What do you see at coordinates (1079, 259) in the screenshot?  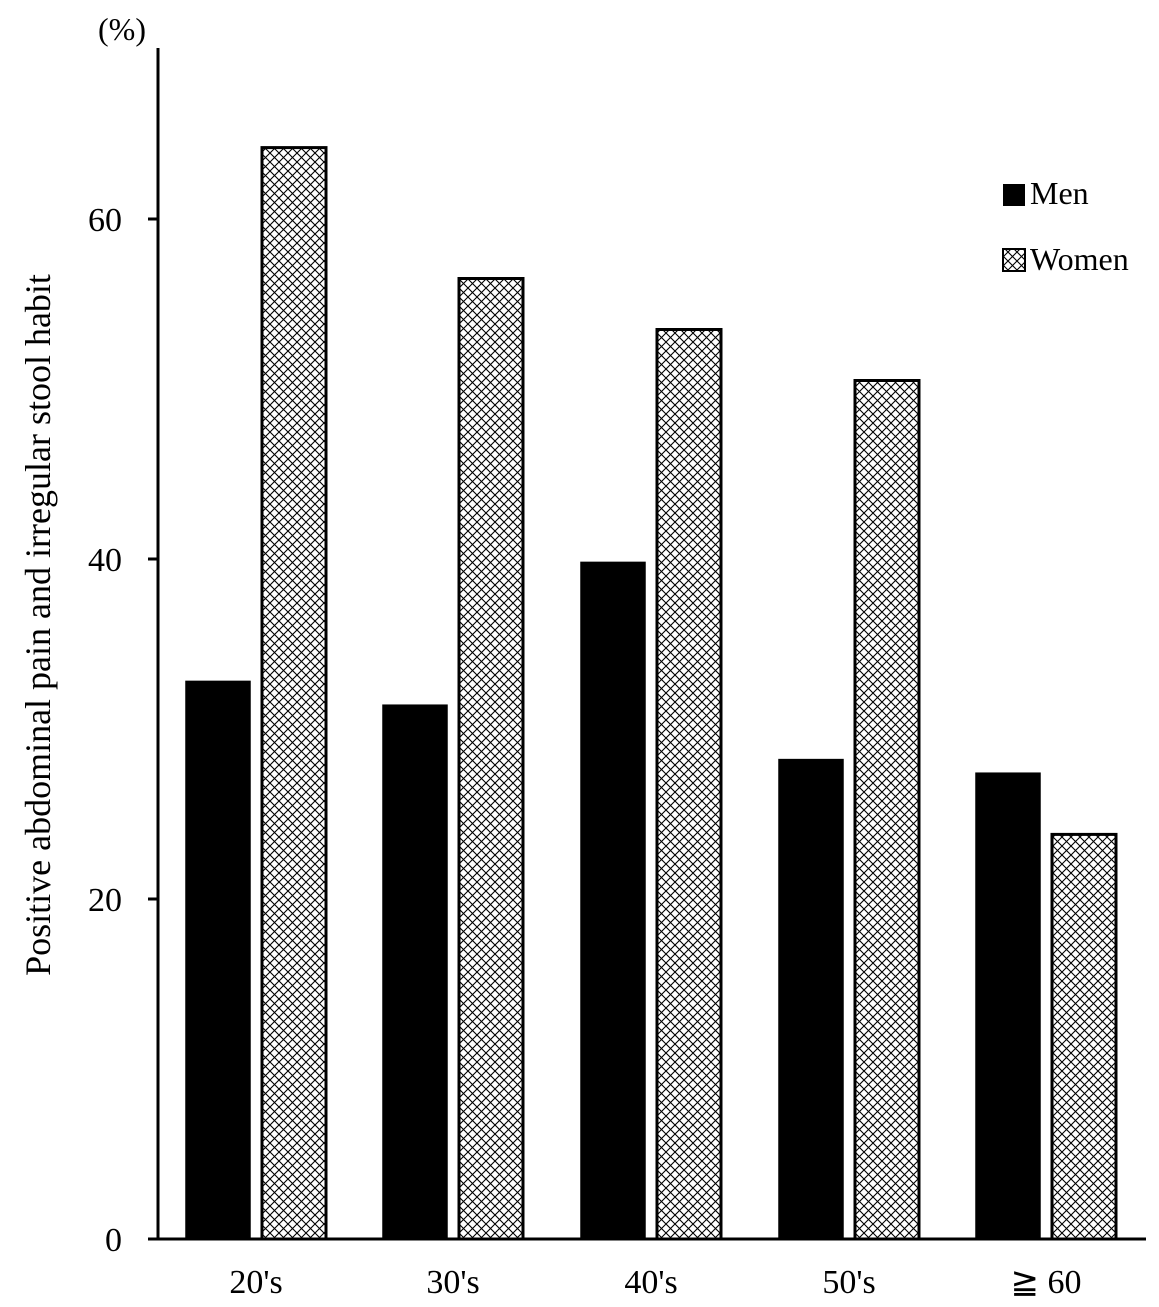 I see `legend-label-women: Women` at bounding box center [1079, 259].